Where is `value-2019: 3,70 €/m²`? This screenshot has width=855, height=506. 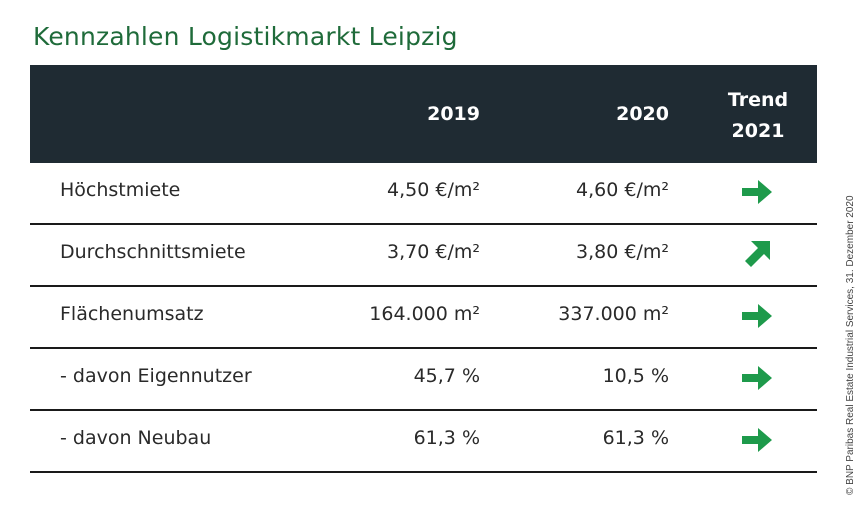 value-2019: 3,70 €/m² is located at coordinates (433, 252).